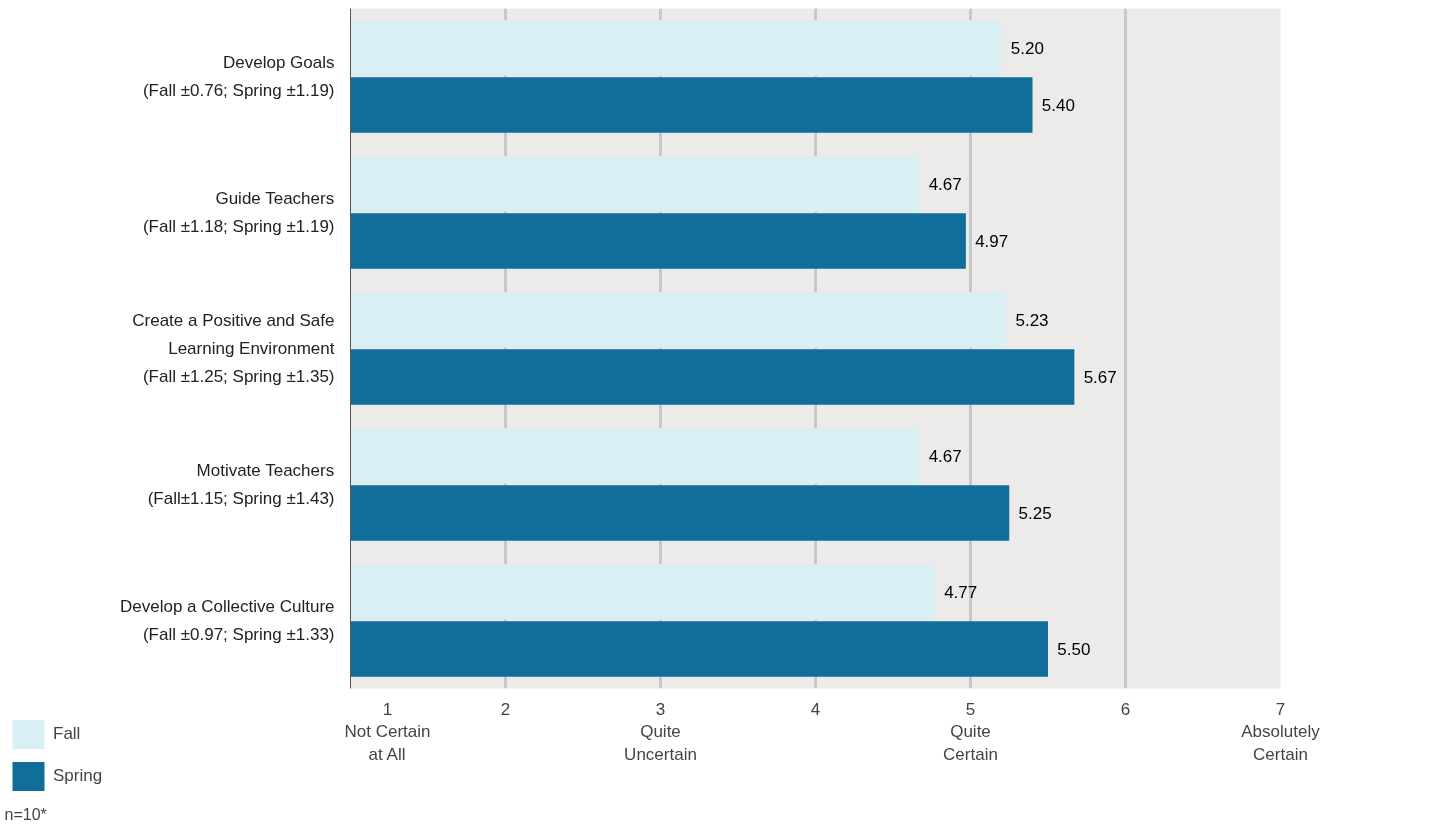  What do you see at coordinates (1032, 320) in the screenshot?
I see `data-label: 5.23` at bounding box center [1032, 320].